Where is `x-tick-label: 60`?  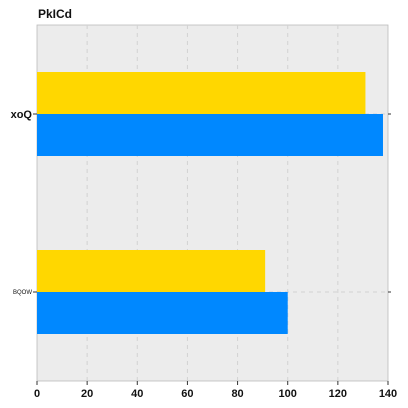 x-tick-label: 60 is located at coordinates (187, 394).